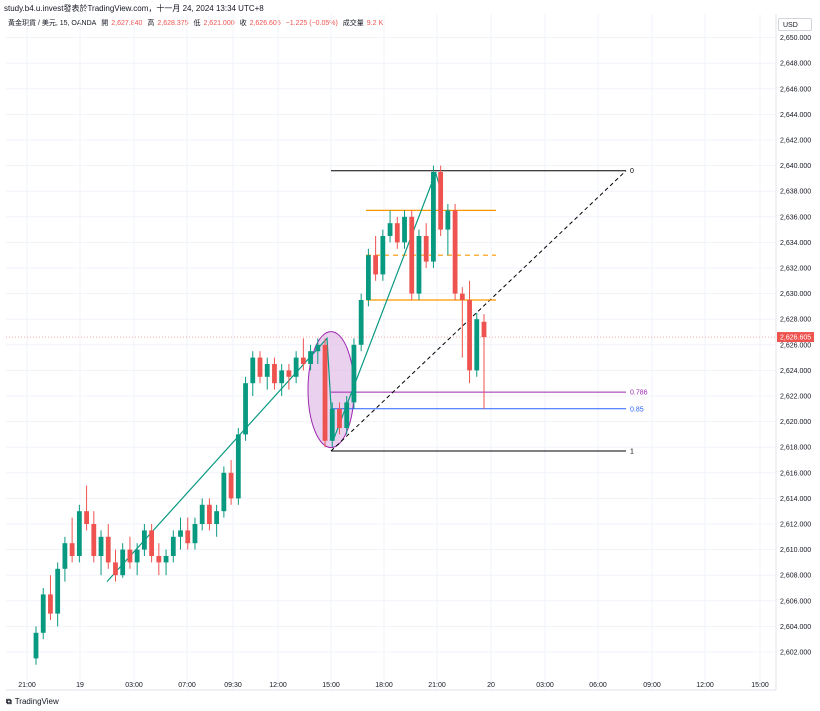 The height and width of the screenshot is (711, 820). I want to click on open-value: 2,627.840, so click(127, 23).